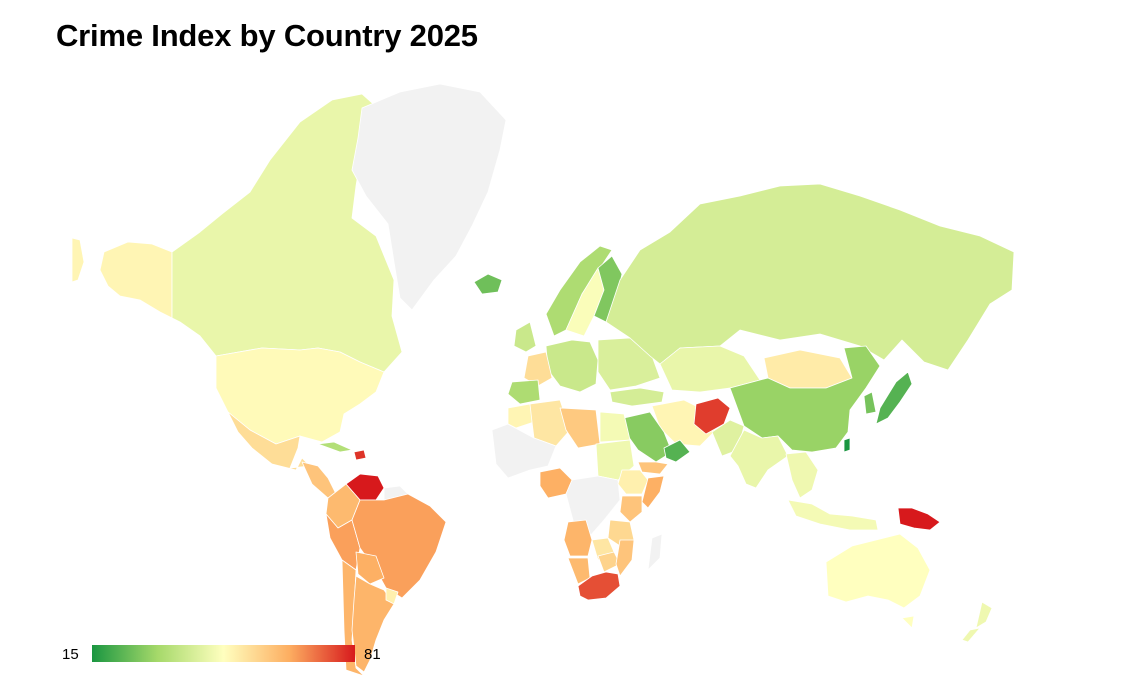 Image resolution: width=1129 pixels, height=681 pixels. I want to click on region-new-zealand, so click(977, 622).